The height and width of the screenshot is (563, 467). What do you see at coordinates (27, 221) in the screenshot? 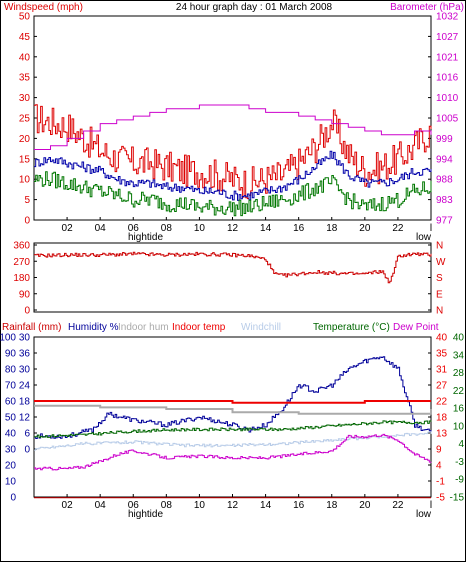
I see `windspeed-axis-tick-label: 0` at bounding box center [27, 221].